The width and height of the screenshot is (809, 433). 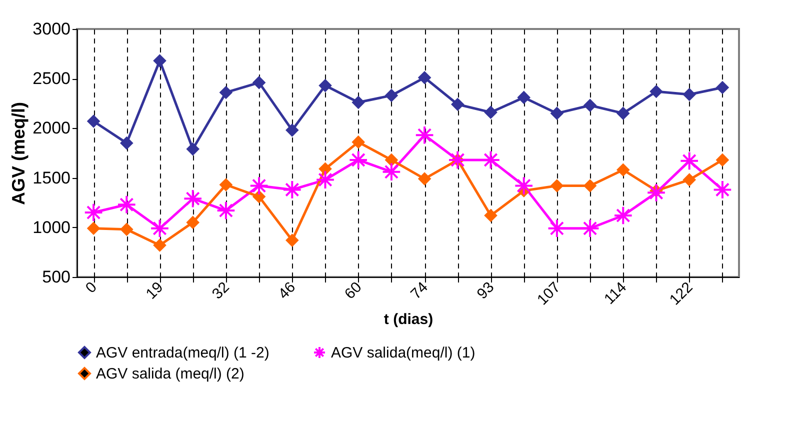 What do you see at coordinates (615, 293) in the screenshot?
I see `x-tick-label: 114` at bounding box center [615, 293].